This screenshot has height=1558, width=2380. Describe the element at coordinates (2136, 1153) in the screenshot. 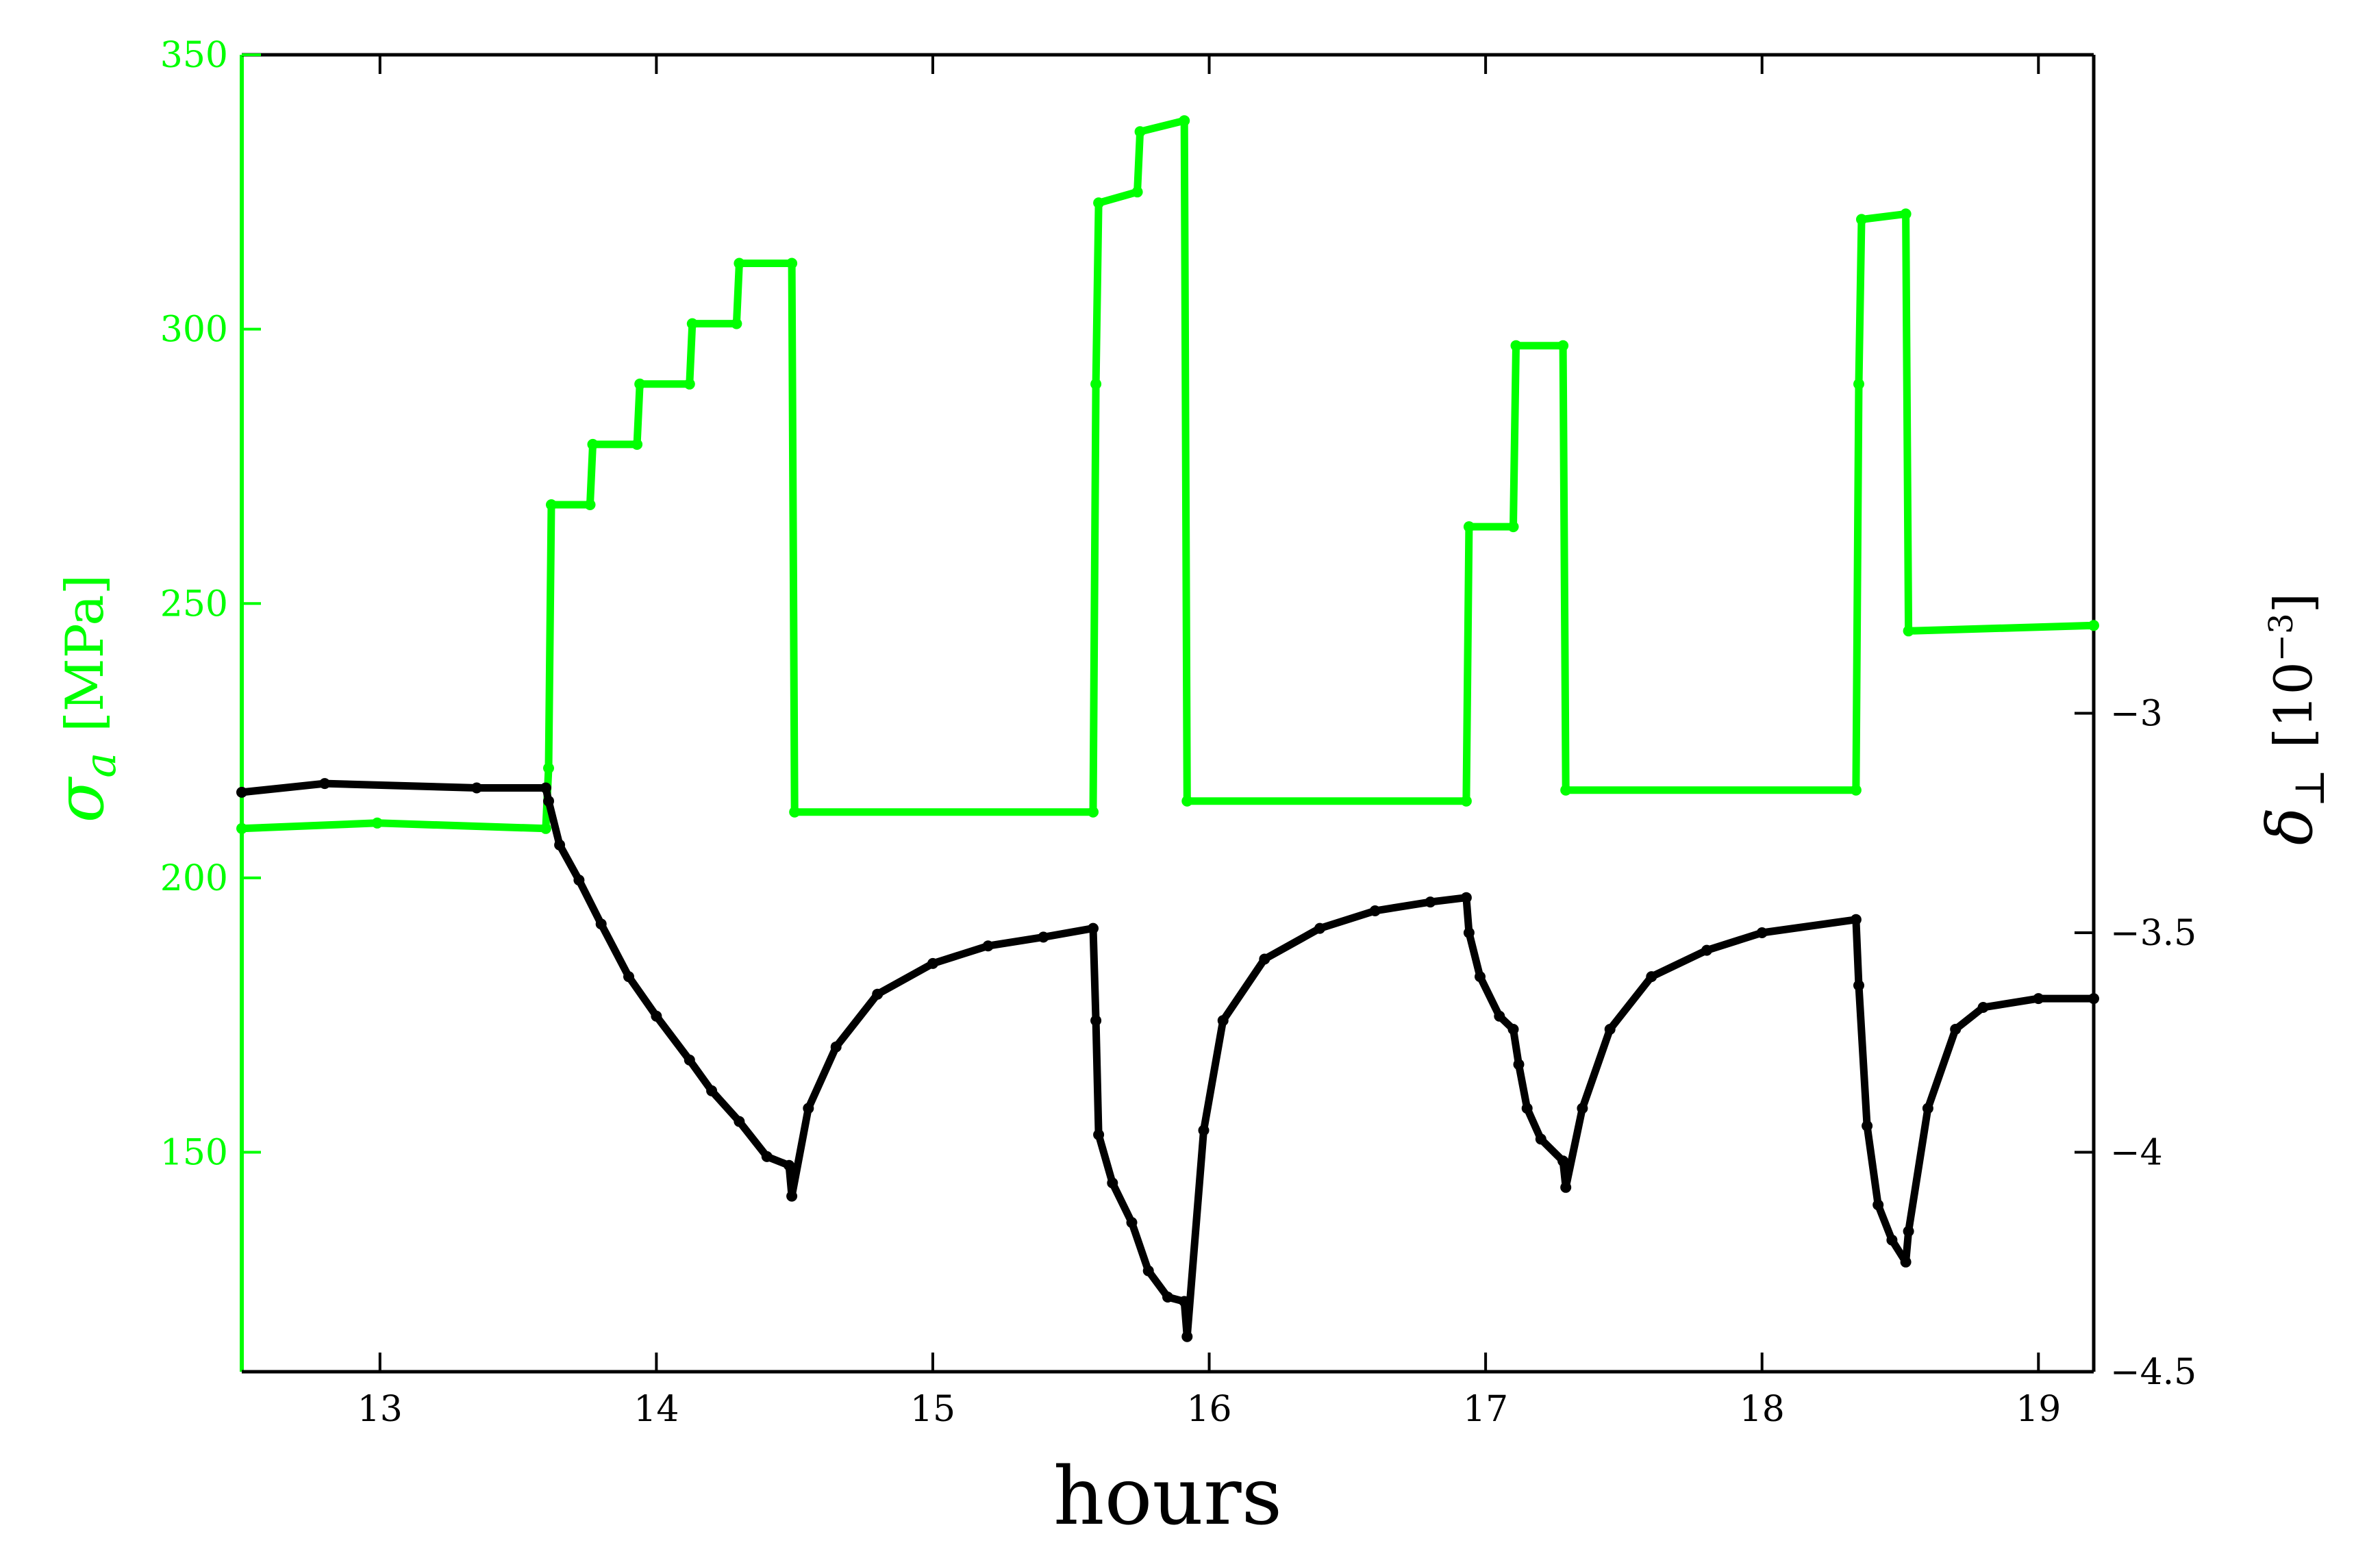

I see `right-y-tick-label: −4` at that location.